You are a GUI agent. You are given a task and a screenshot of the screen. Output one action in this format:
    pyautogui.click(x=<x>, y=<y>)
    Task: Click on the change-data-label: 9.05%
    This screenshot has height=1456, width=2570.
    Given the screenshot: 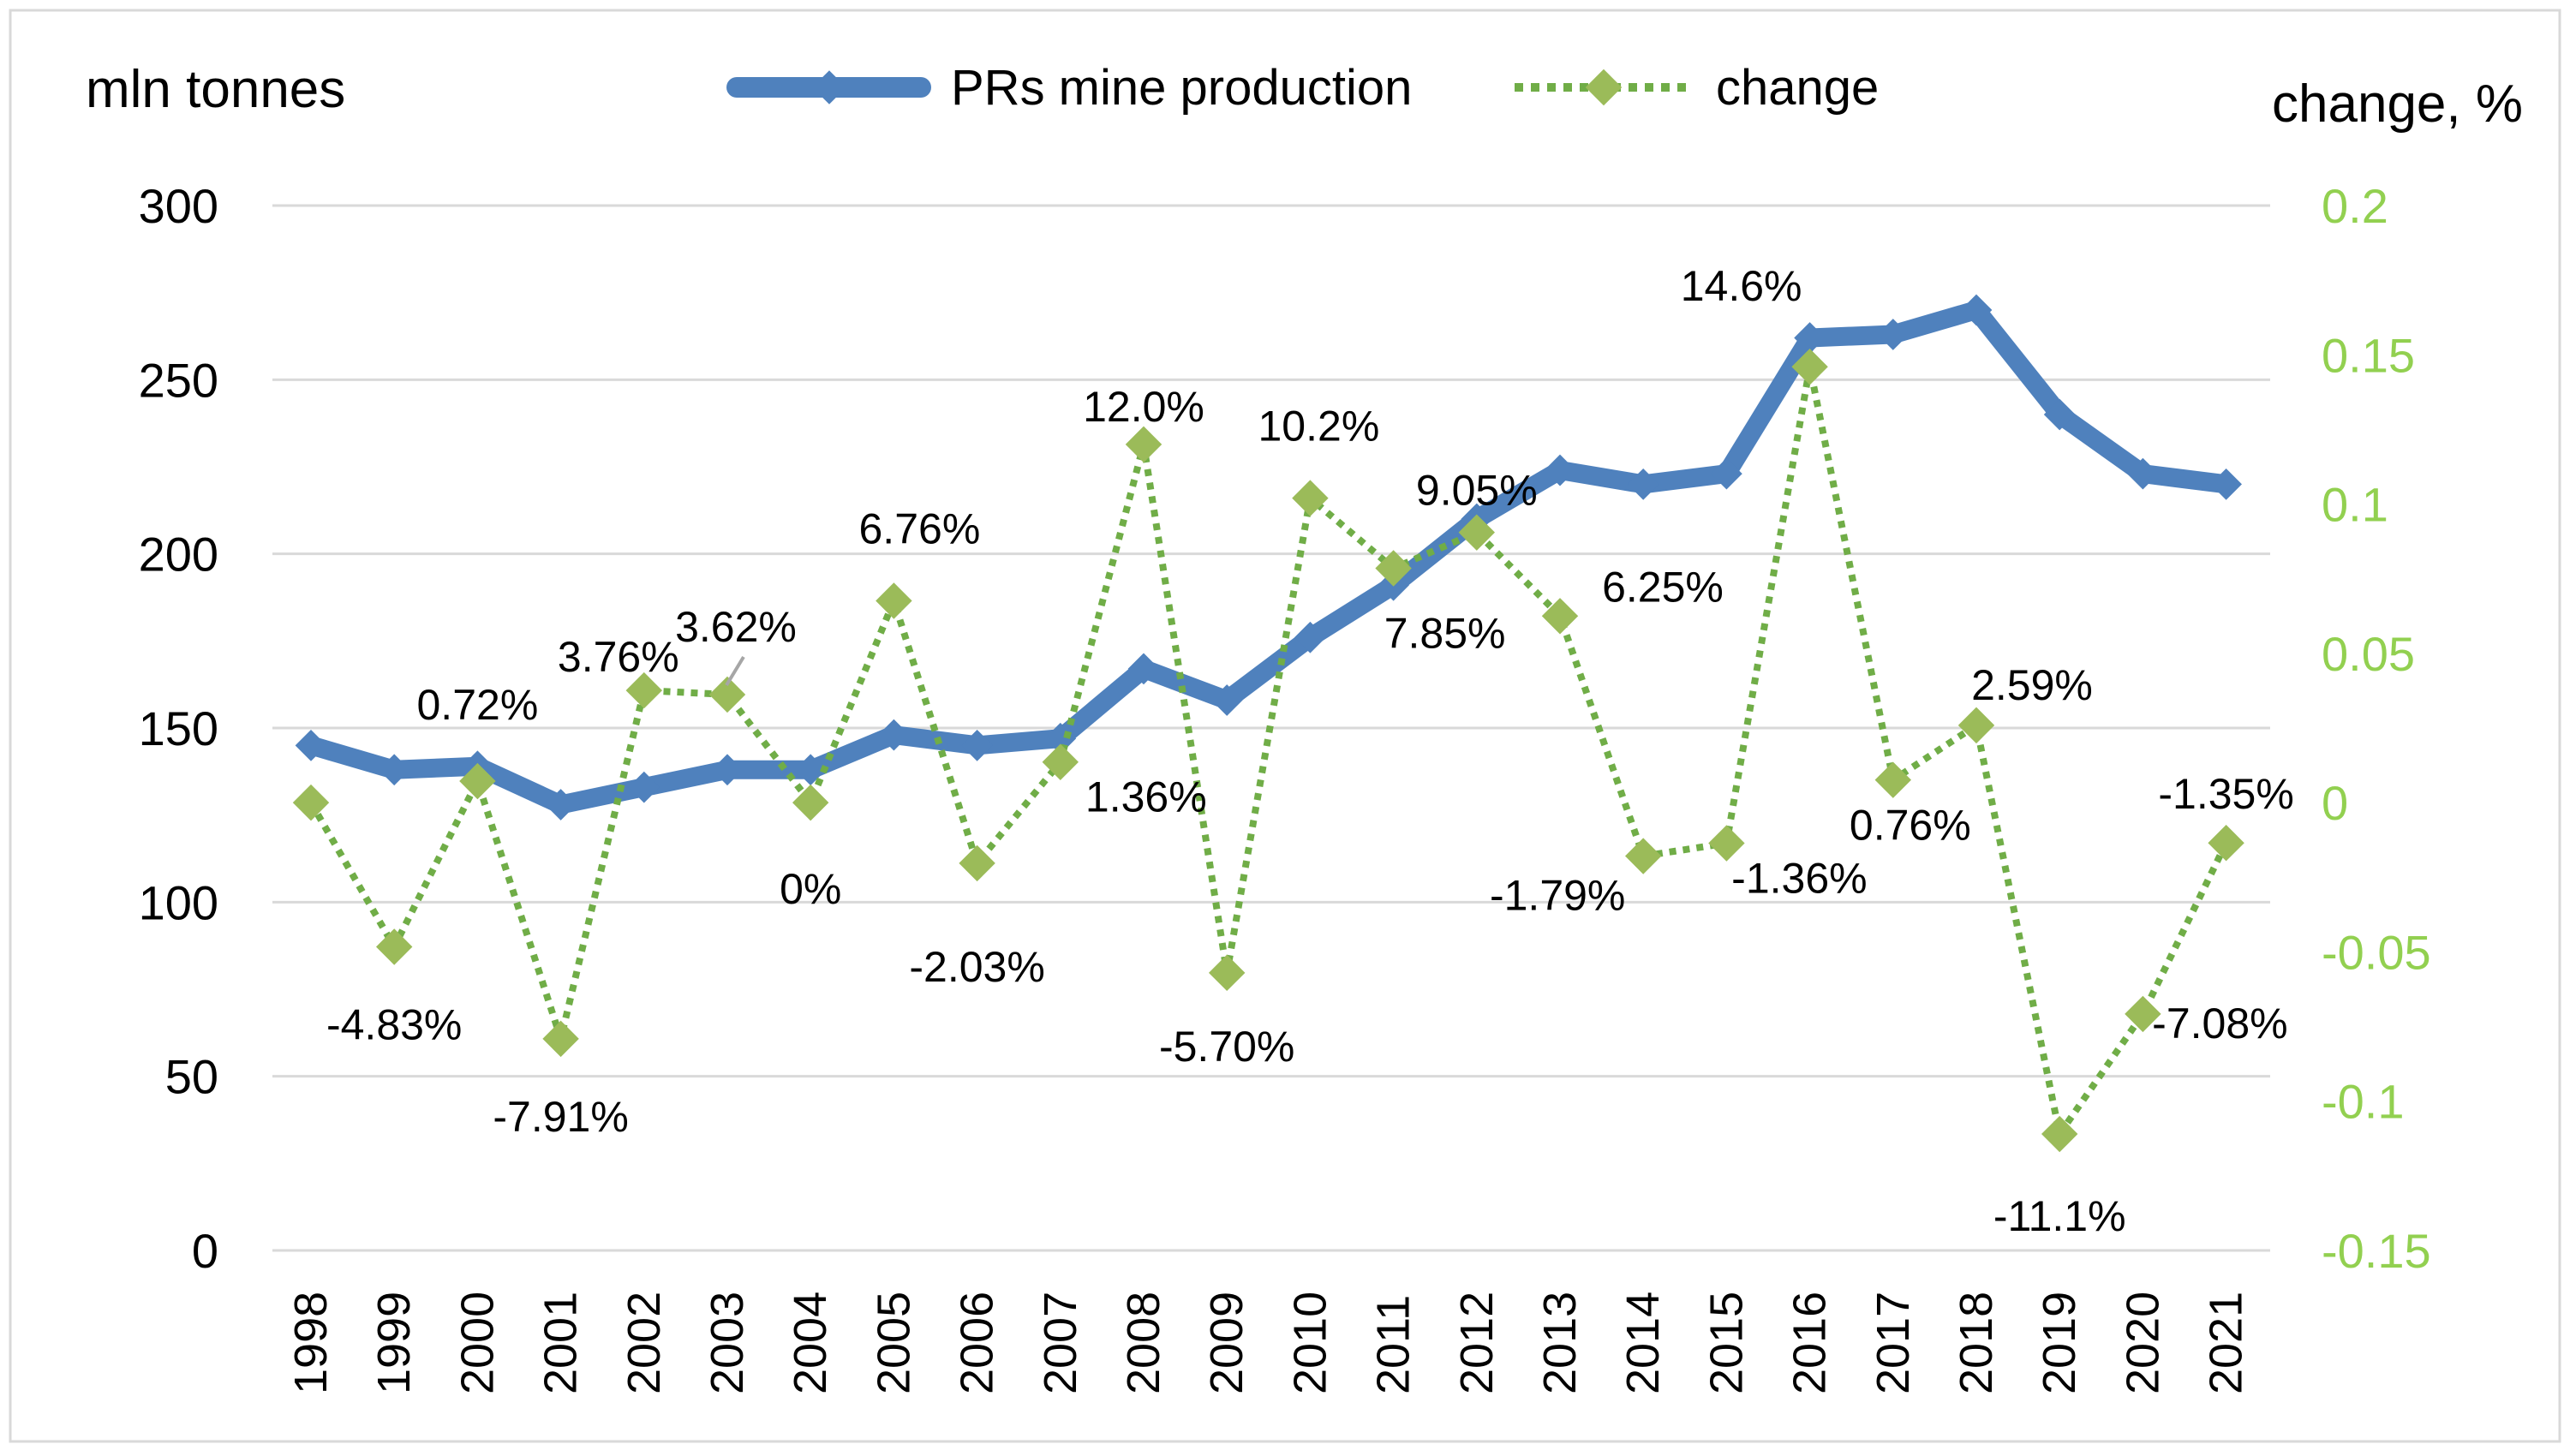 What is the action you would take?
    pyautogui.click(x=1477, y=491)
    